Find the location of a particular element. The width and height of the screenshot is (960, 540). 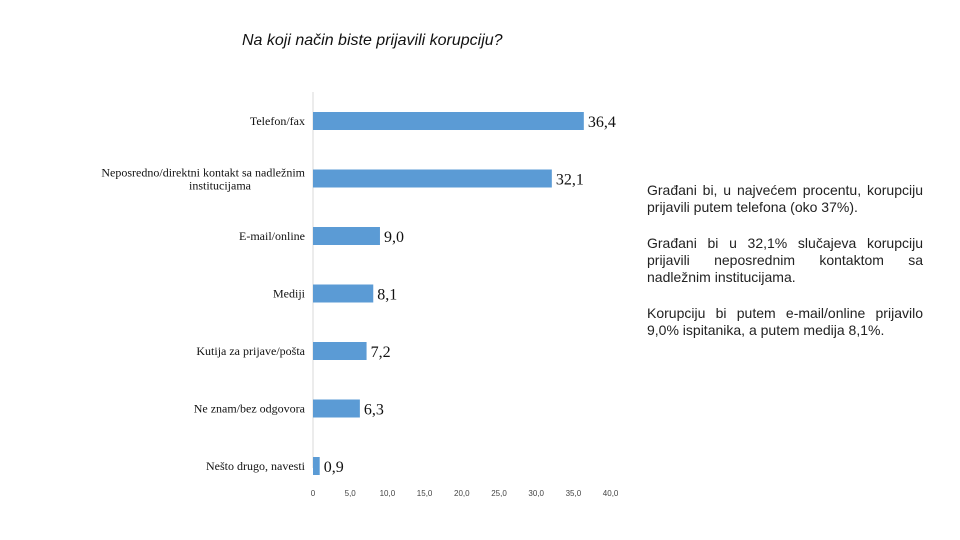

bar-e-mail-online is located at coordinates (346, 236).